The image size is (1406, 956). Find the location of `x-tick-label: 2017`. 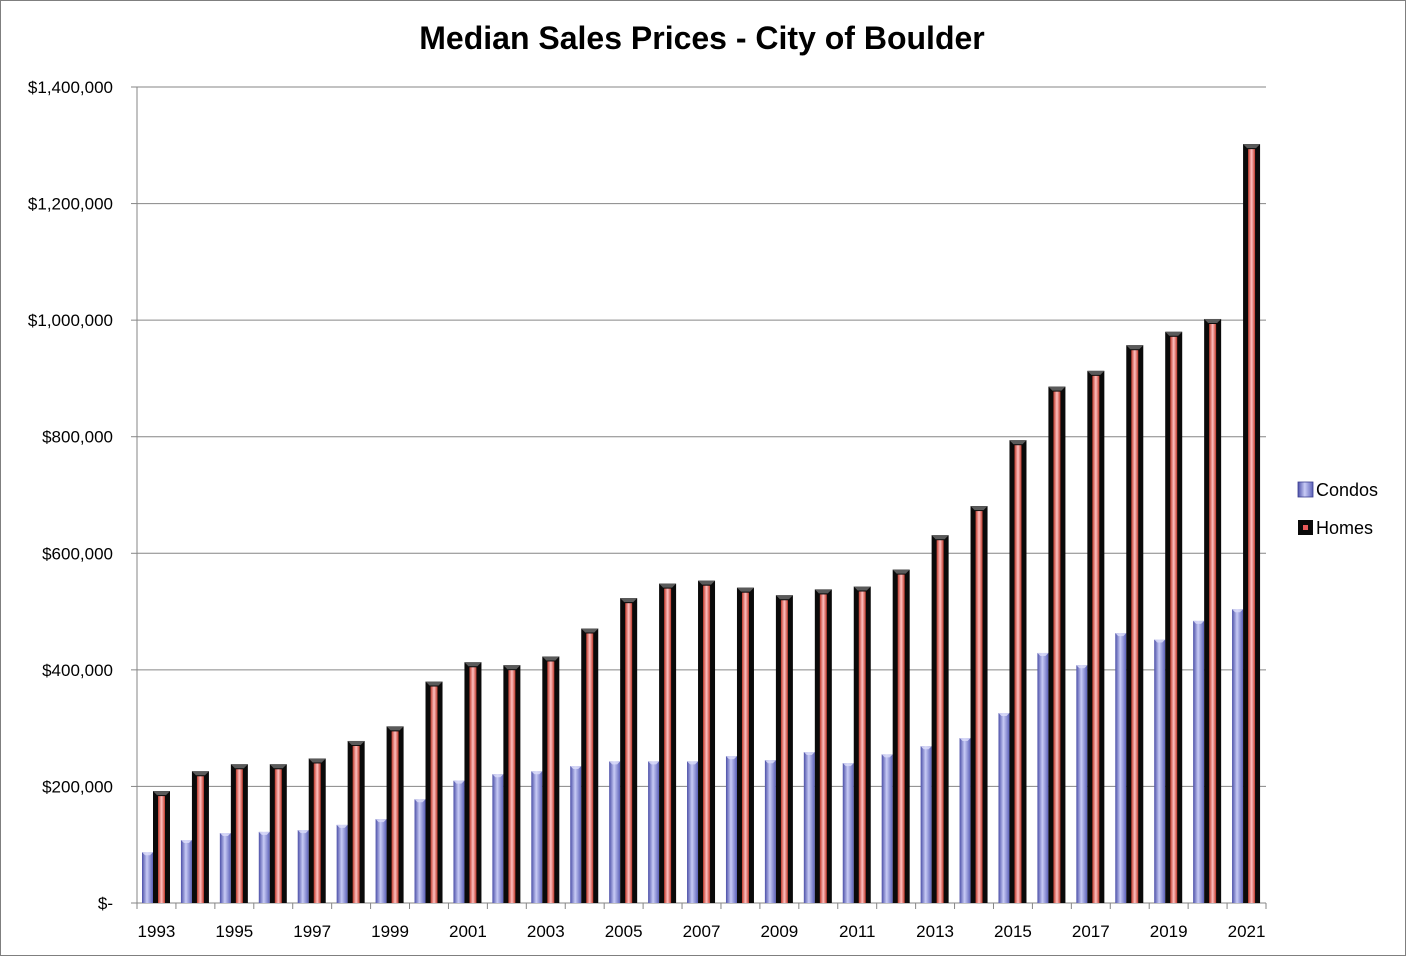

x-tick-label: 2017 is located at coordinates (1091, 931).